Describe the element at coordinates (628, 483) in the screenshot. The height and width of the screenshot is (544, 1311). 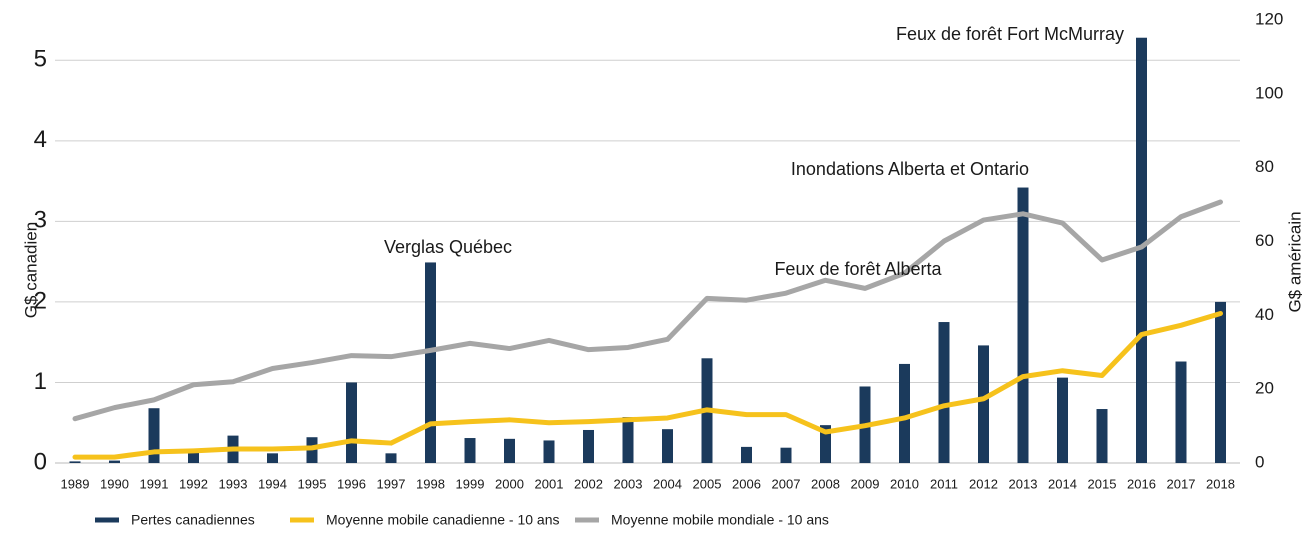
I see `x-tick-label: 2003` at that location.